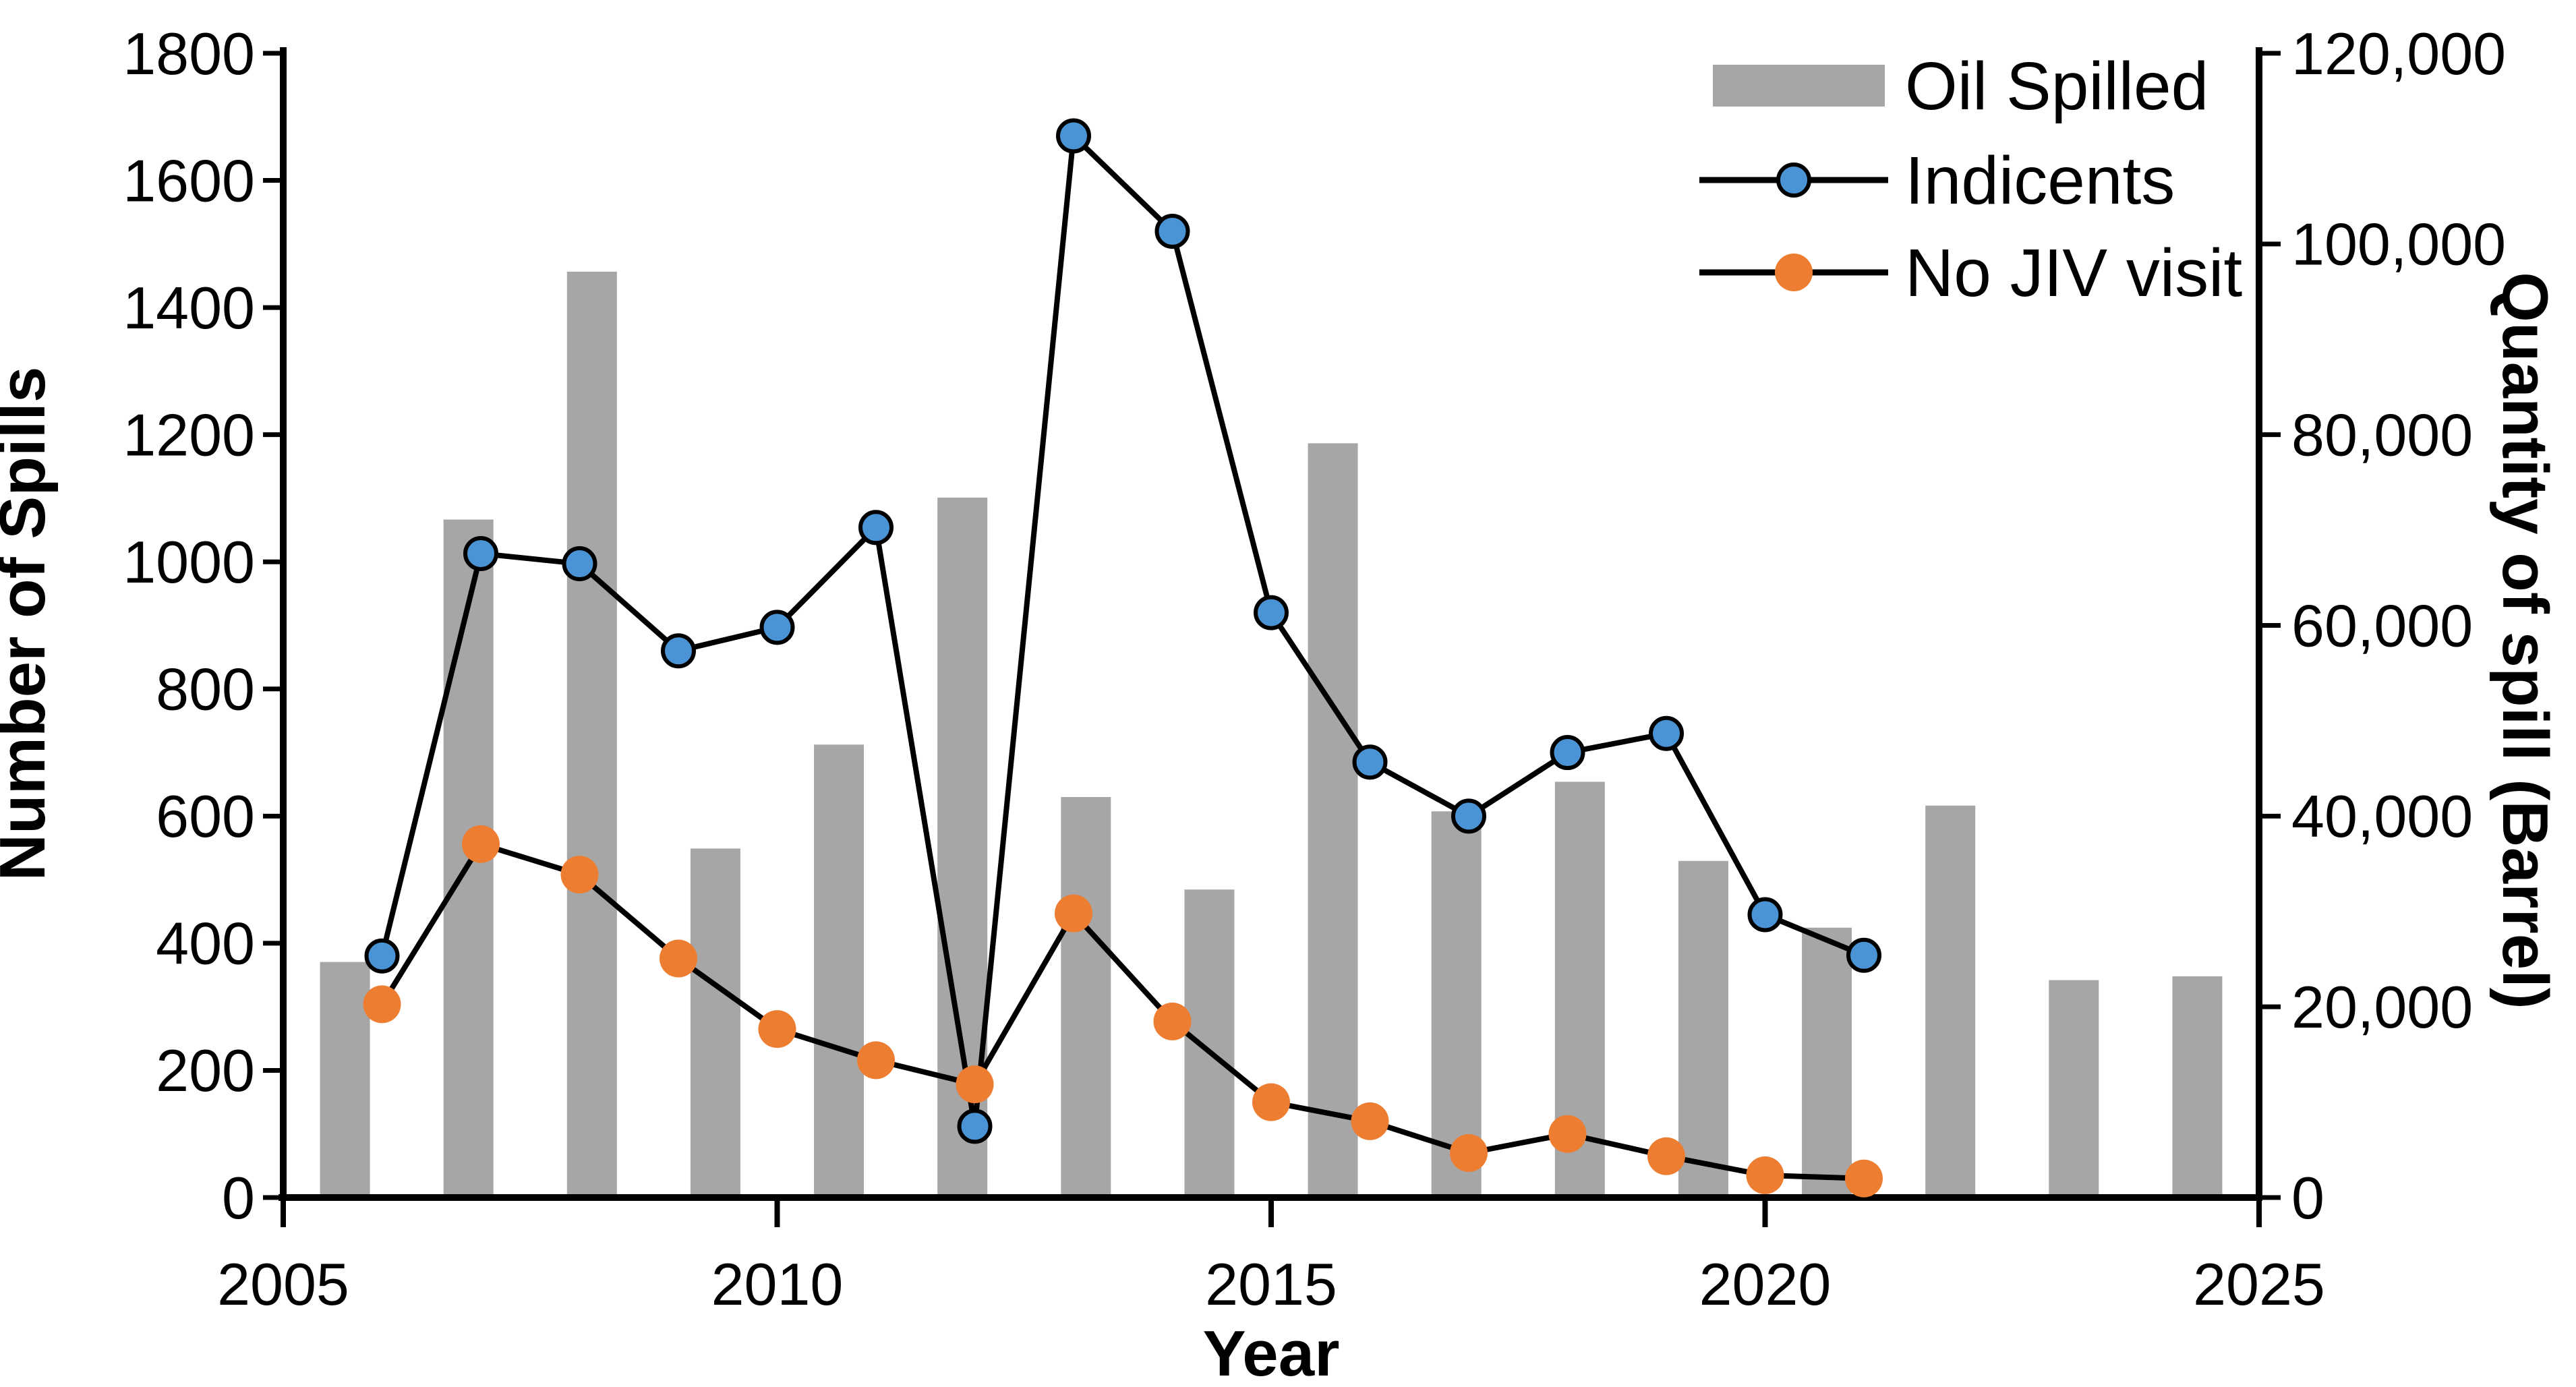  Describe the element at coordinates (1469, 1154) in the screenshot. I see `line-series-no-jiv-visit-marker-2017` at that location.